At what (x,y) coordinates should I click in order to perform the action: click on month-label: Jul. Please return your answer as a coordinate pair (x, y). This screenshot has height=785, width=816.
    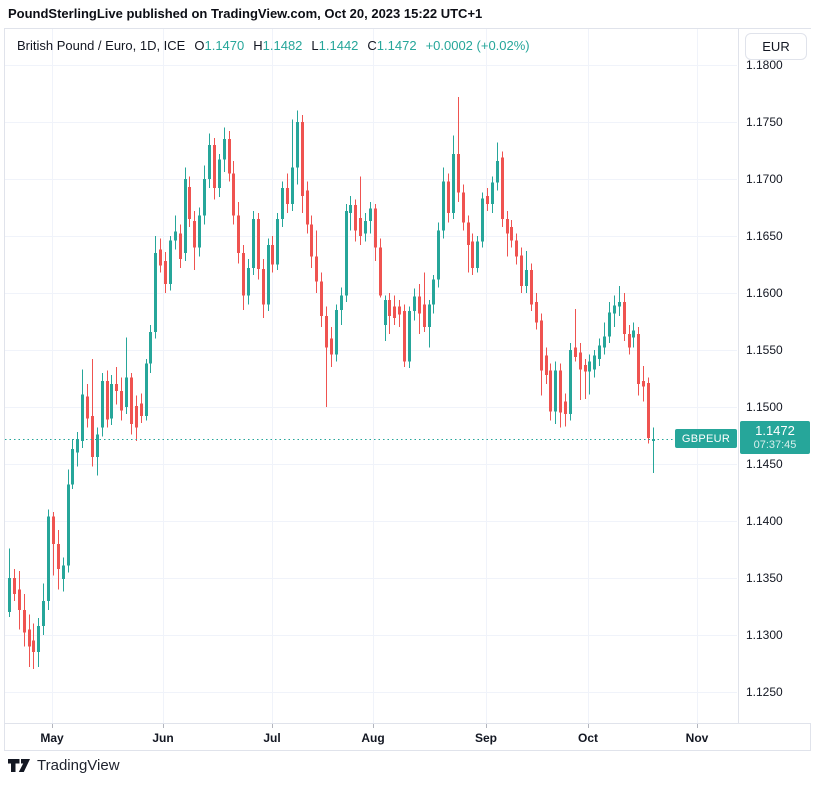
    Looking at the image, I should click on (272, 738).